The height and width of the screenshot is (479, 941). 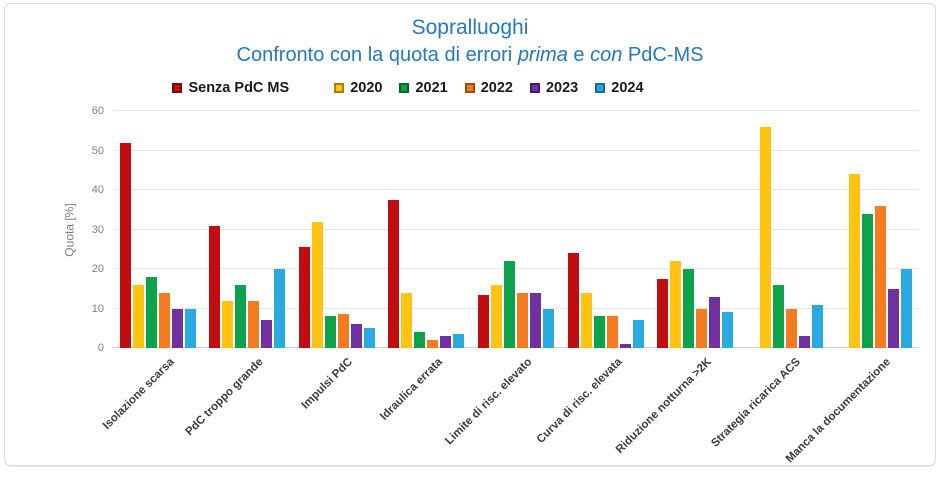 What do you see at coordinates (97, 308) in the screenshot?
I see `y-tick-label: 10` at bounding box center [97, 308].